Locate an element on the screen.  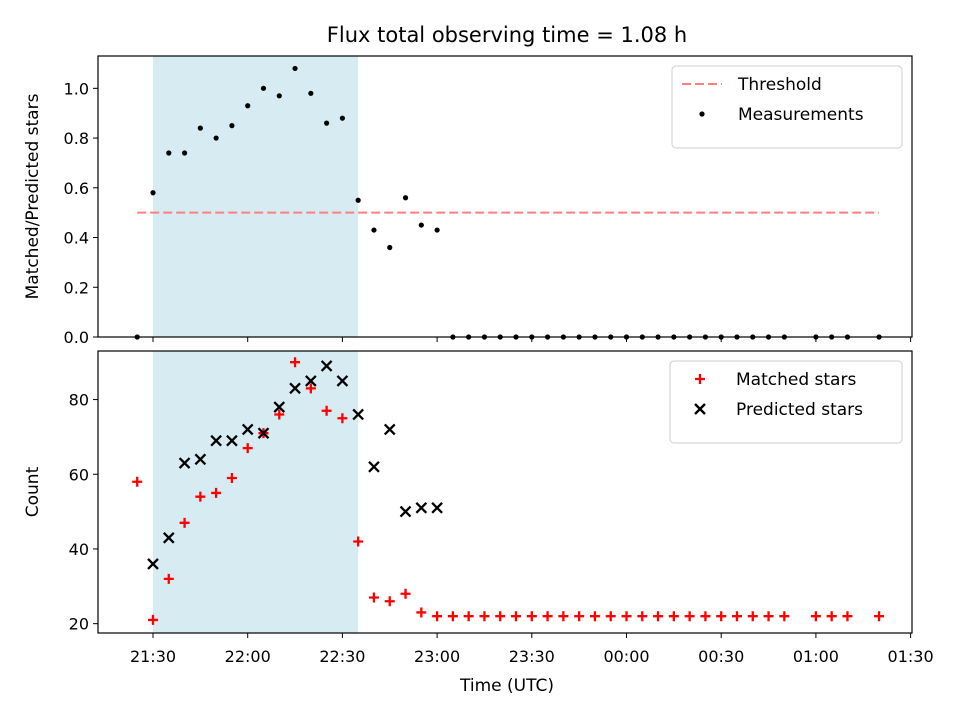
x-tick-label: 01:00 is located at coordinates (816, 656).